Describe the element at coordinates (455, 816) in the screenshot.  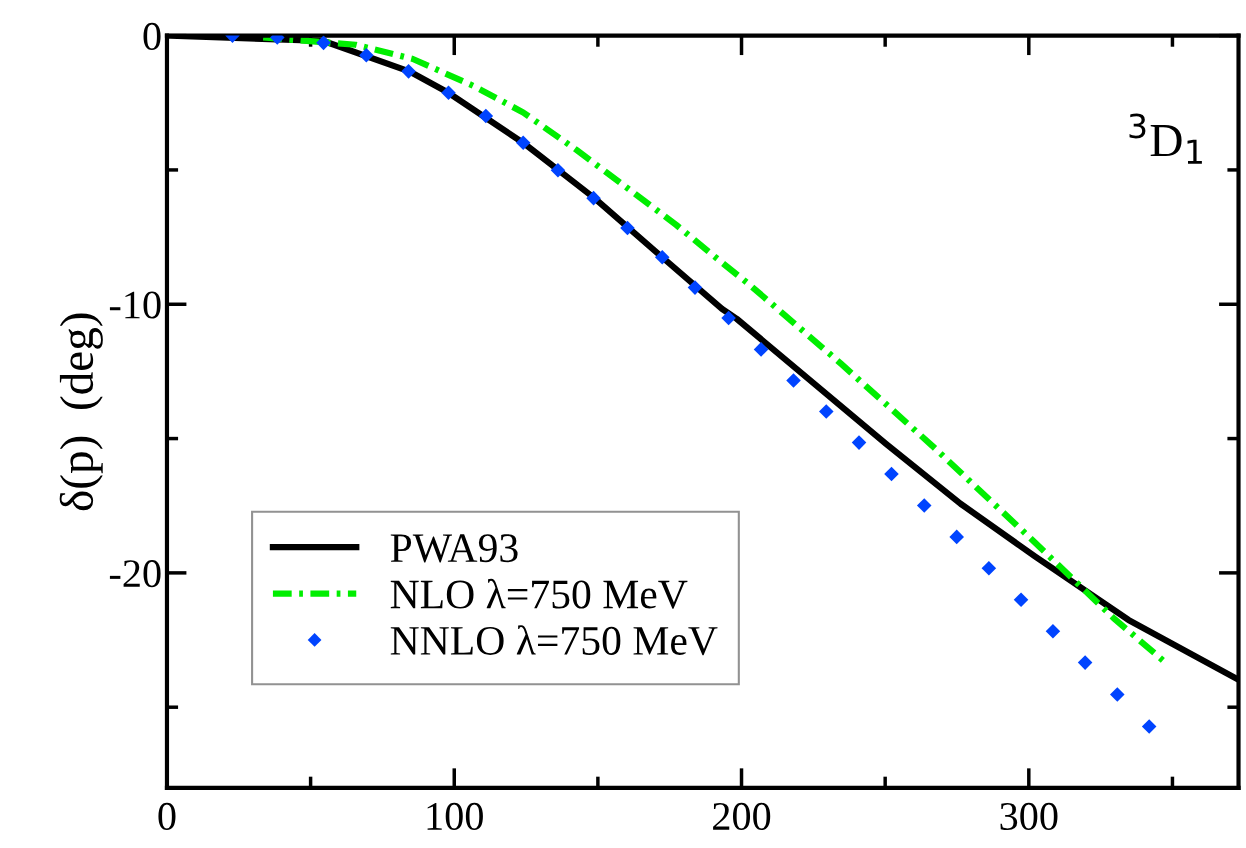
I see `x-tick-label: 100` at that location.